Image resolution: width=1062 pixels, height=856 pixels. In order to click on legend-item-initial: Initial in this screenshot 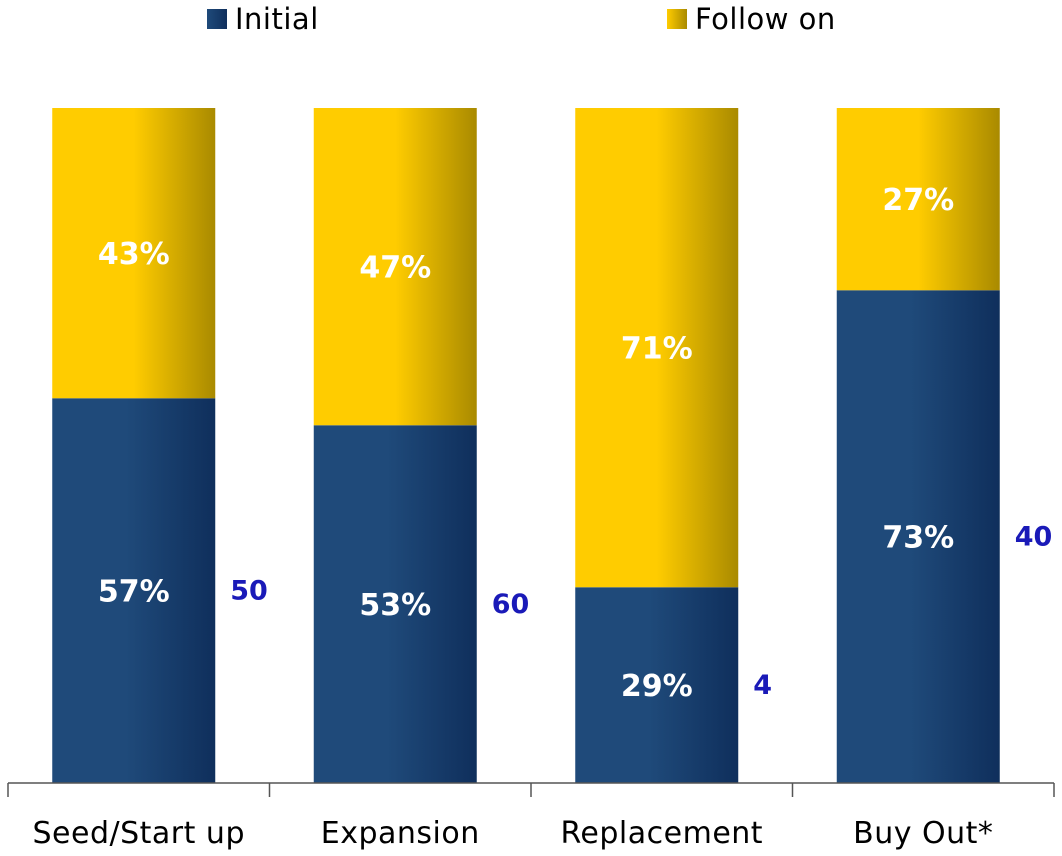, I will do `click(263, 19)`.